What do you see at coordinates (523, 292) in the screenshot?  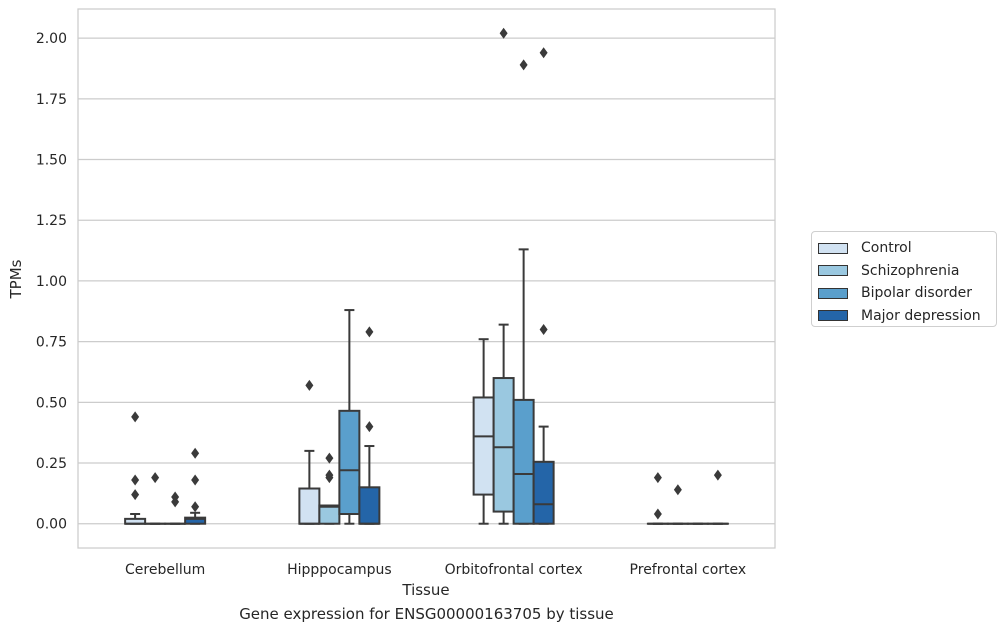 I see `box-orbitofrontal-cortex-bipolar-disorder` at bounding box center [523, 292].